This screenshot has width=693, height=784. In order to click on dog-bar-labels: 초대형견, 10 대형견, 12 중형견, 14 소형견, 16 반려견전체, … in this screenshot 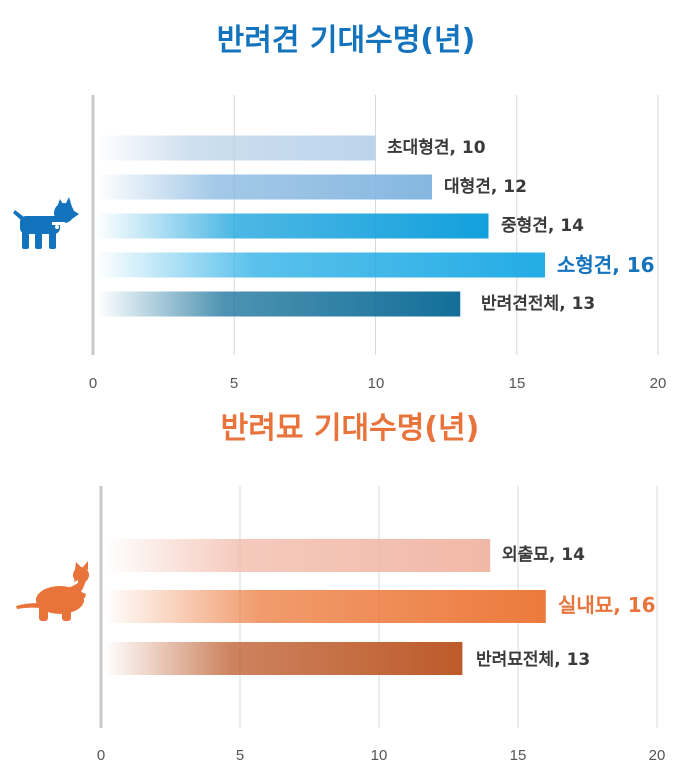, I will do `click(521, 225)`.